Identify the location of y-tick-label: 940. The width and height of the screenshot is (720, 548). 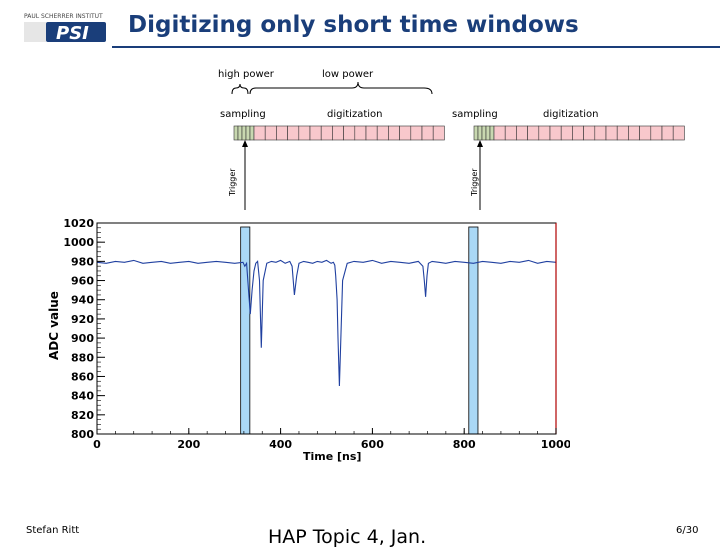
(82, 300).